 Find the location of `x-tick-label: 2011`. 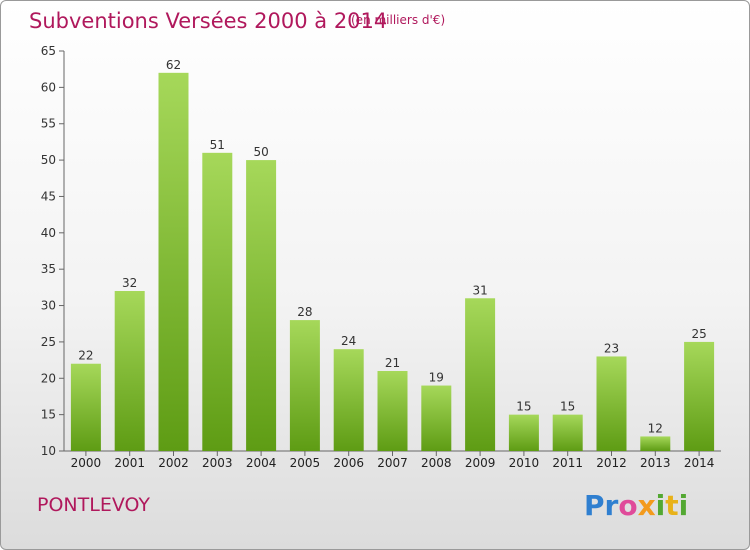

x-tick-label: 2011 is located at coordinates (567, 463).